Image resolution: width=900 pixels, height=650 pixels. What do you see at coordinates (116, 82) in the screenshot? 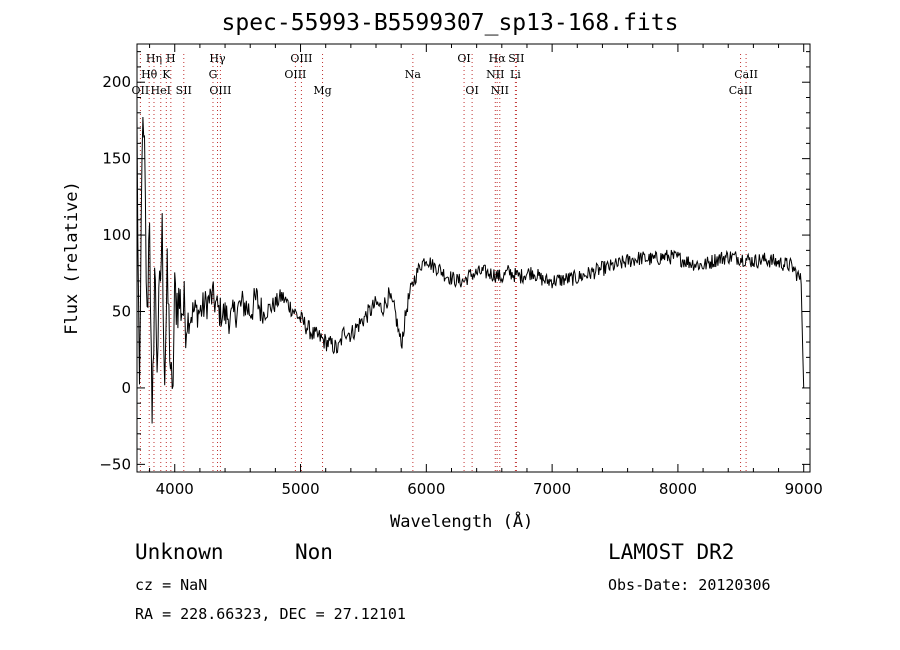
I see `y-tick-label-5: 200` at bounding box center [116, 82].